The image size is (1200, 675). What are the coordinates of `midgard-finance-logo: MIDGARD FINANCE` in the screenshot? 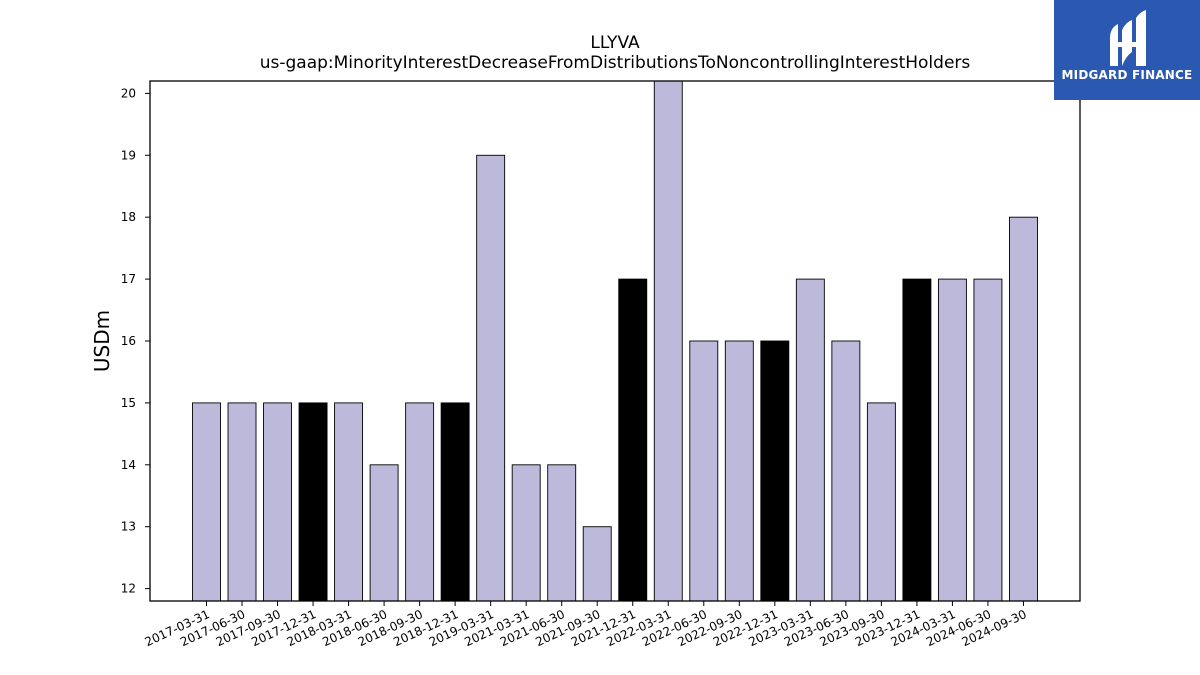 It's located at (1127, 50).